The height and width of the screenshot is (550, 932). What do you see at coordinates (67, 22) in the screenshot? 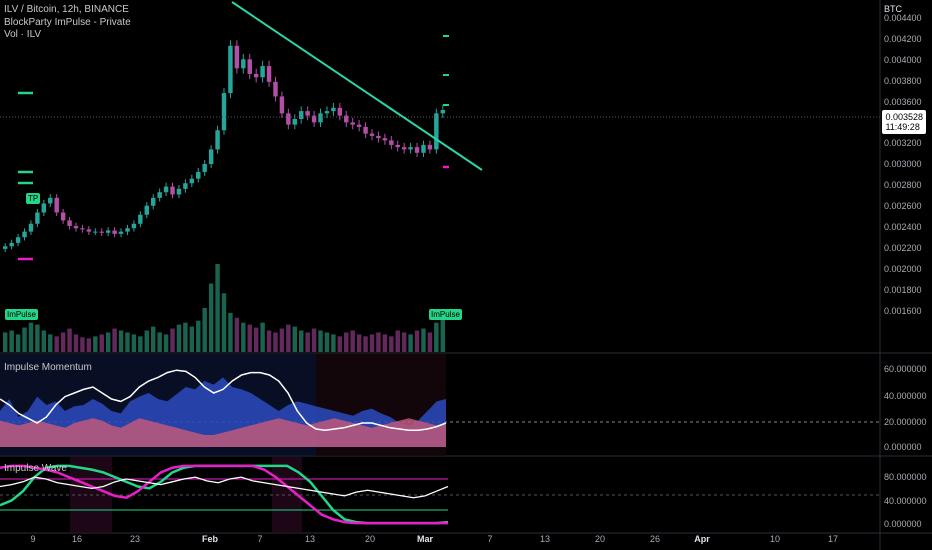
I see `indicator-impulse-legend: BlockParty ImPulse - Private` at bounding box center [67, 22].